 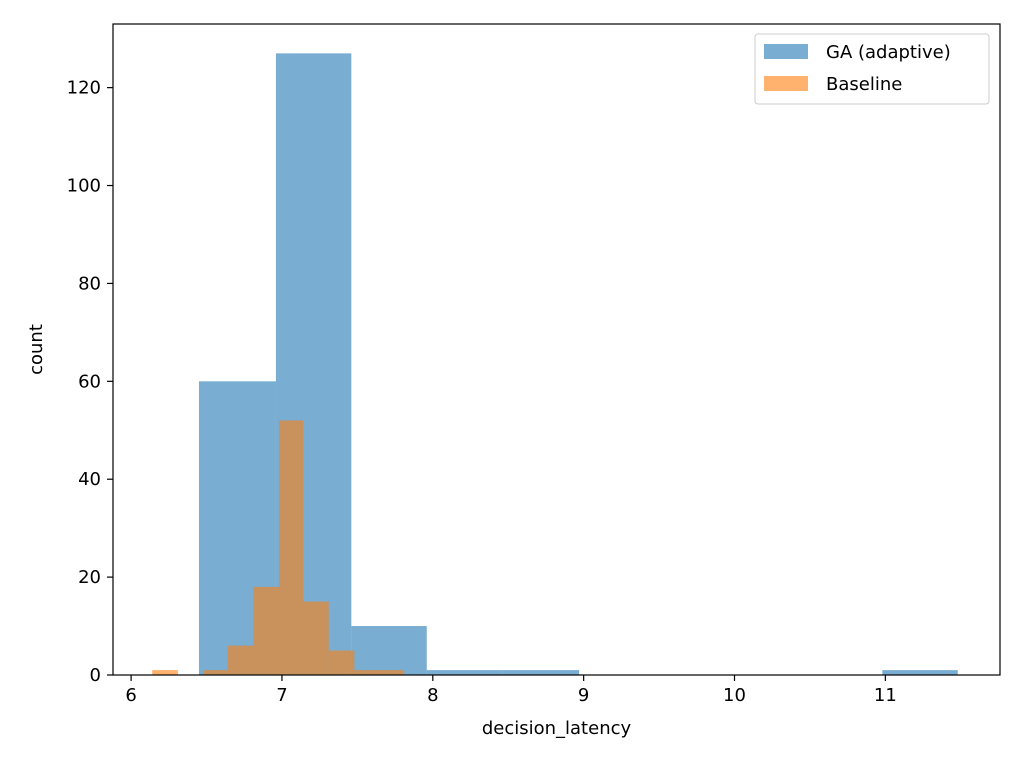 I want to click on x-axis-ticks: 6 7 8 9 10 11, so click(x=511, y=690).